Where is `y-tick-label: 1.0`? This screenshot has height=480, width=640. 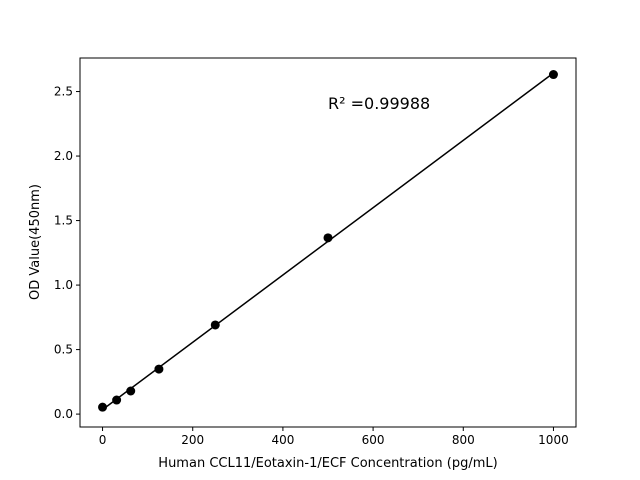 y-tick-label: 1.0 is located at coordinates (63, 285).